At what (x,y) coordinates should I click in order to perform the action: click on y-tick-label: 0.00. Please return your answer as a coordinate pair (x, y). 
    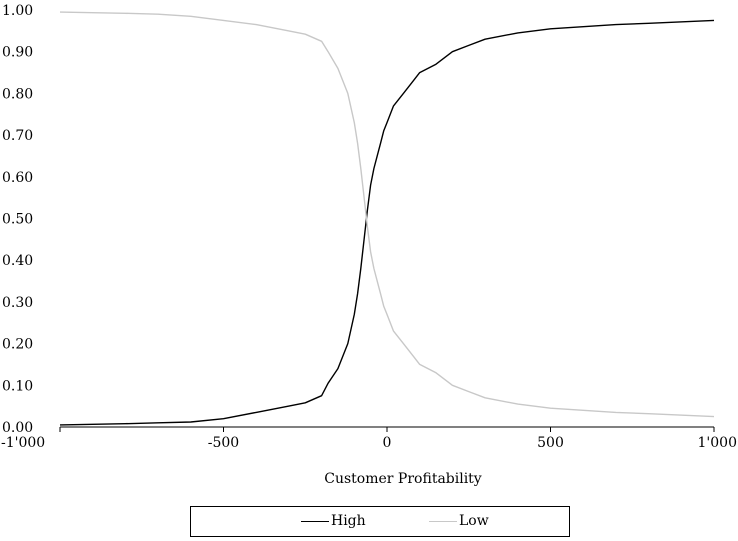
    Looking at the image, I should click on (17, 428).